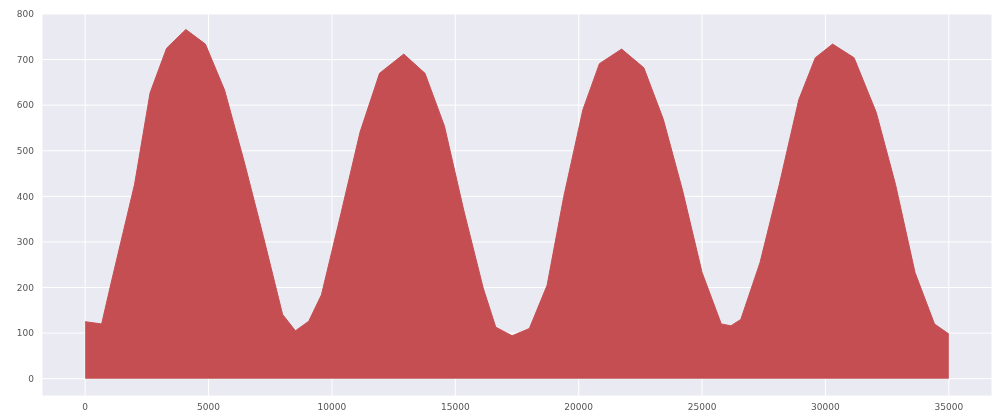 The width and height of the screenshot is (1006, 419). I want to click on y-tick-label: 500, so click(25, 150).